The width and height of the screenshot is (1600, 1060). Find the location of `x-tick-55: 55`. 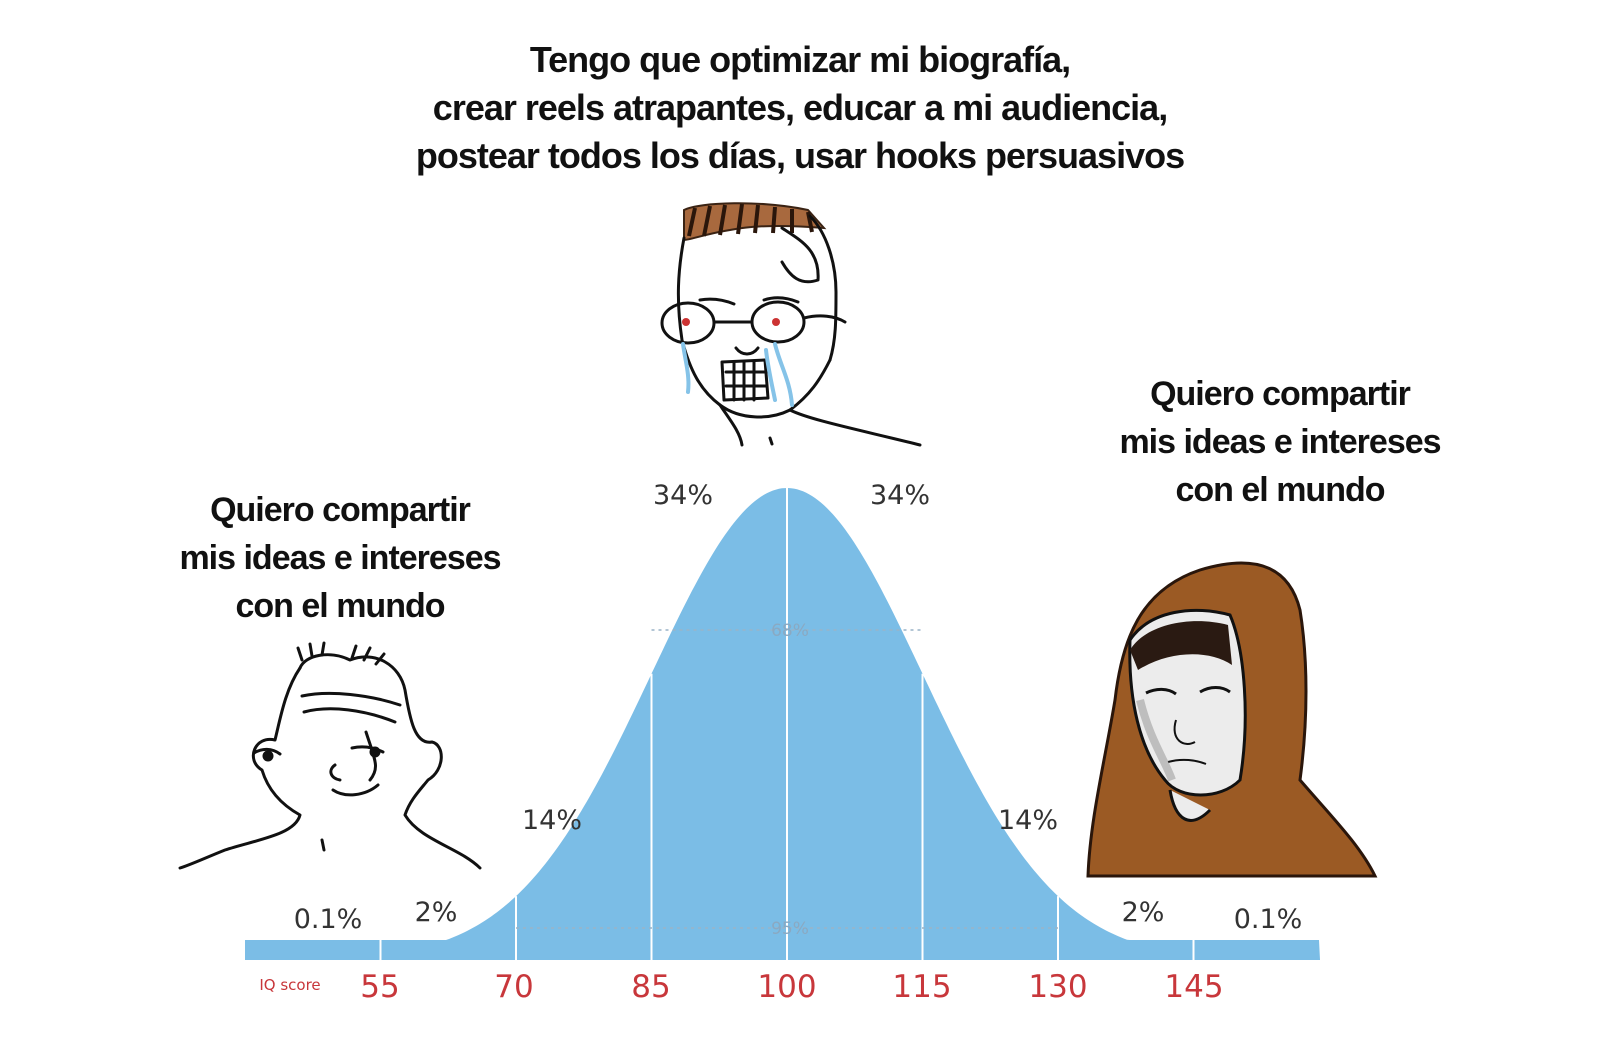

x-tick-55: 55 is located at coordinates (379, 987).